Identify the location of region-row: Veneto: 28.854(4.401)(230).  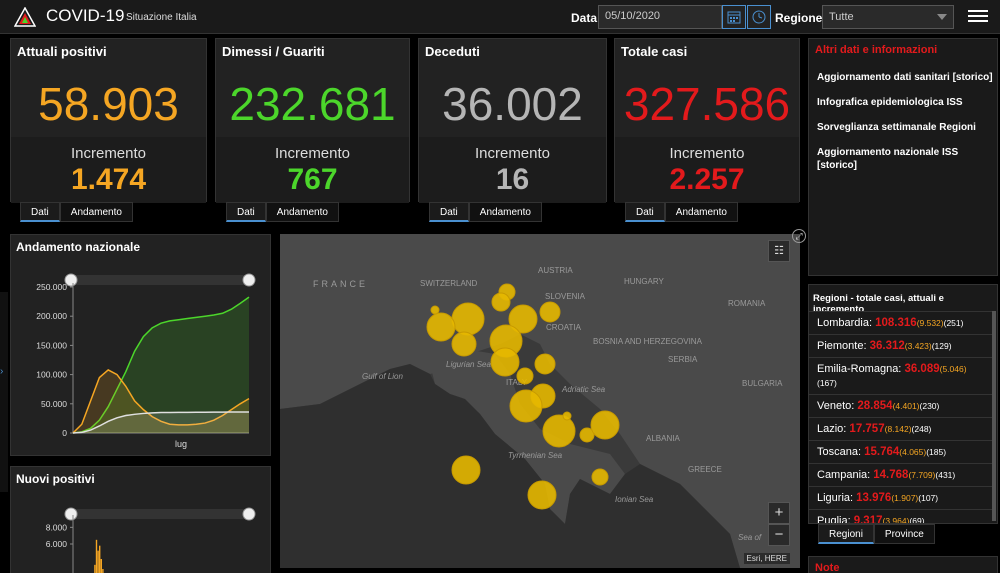
(901, 405).